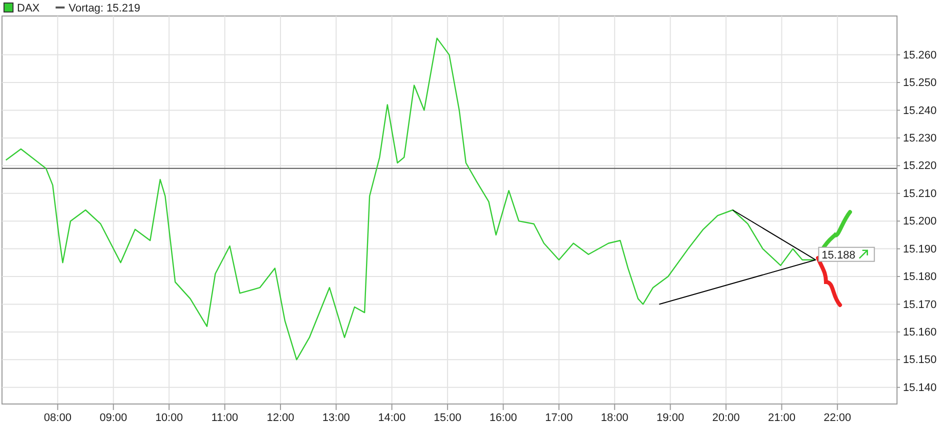 This screenshot has height=435, width=940. Describe the element at coordinates (920, 55) in the screenshot. I see `y-tick-label: 15.260` at that location.